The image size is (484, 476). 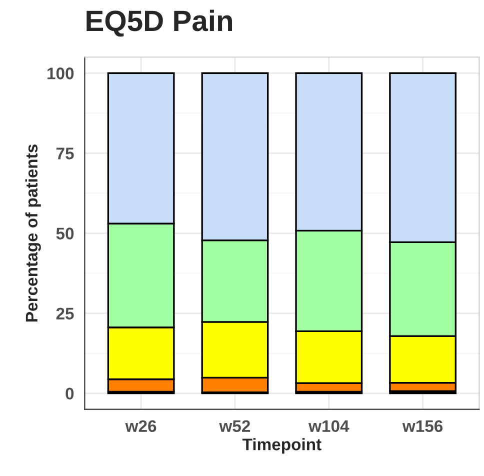 I want to click on y-tick-label: 75, so click(x=65, y=154).